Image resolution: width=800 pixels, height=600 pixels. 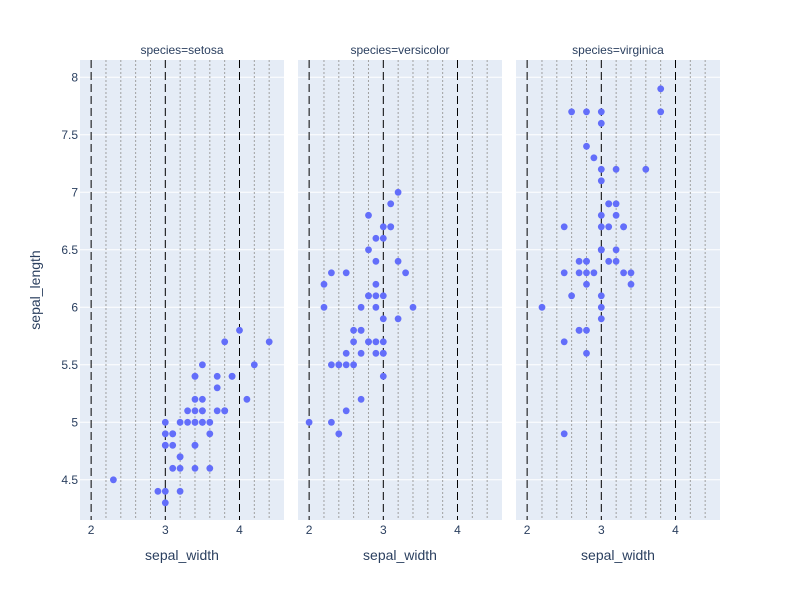 What do you see at coordinates (618, 555) in the screenshot?
I see `x-axis-title: sepal_width` at bounding box center [618, 555].